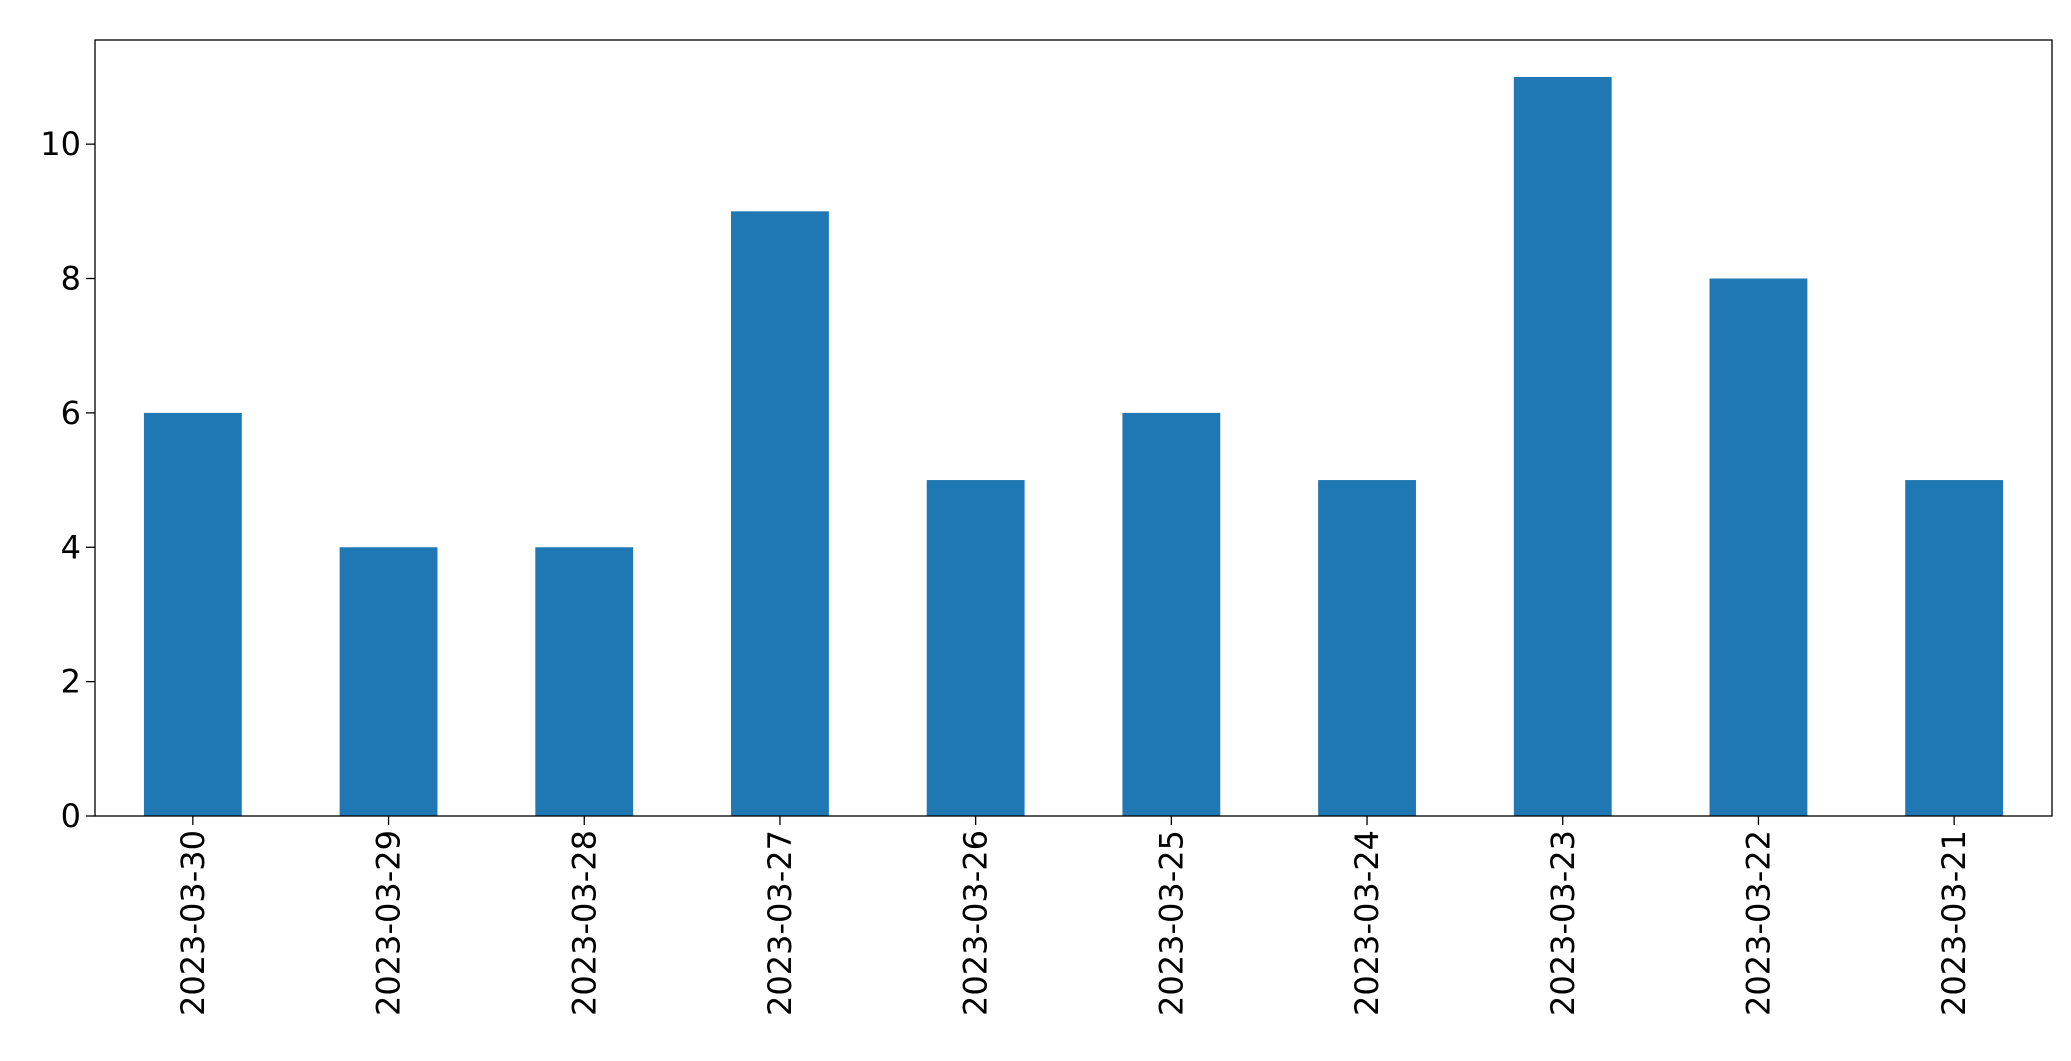  Describe the element at coordinates (1563, 923) in the screenshot. I see `x-tick-label: 2023-03-23` at that location.